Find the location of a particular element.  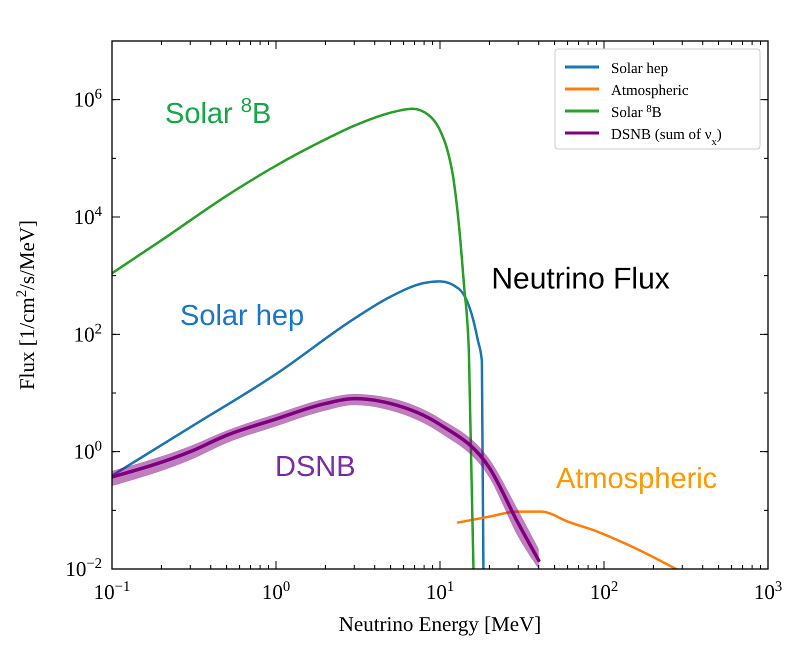

legend-label: Atmospheric is located at coordinates (650, 91).